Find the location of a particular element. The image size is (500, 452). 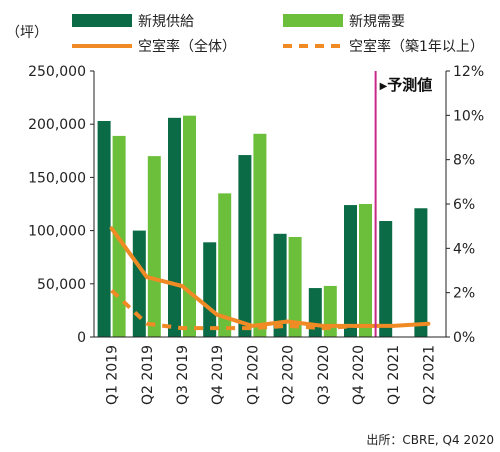

left-axis-unit: （坪） is located at coordinates (27, 33).